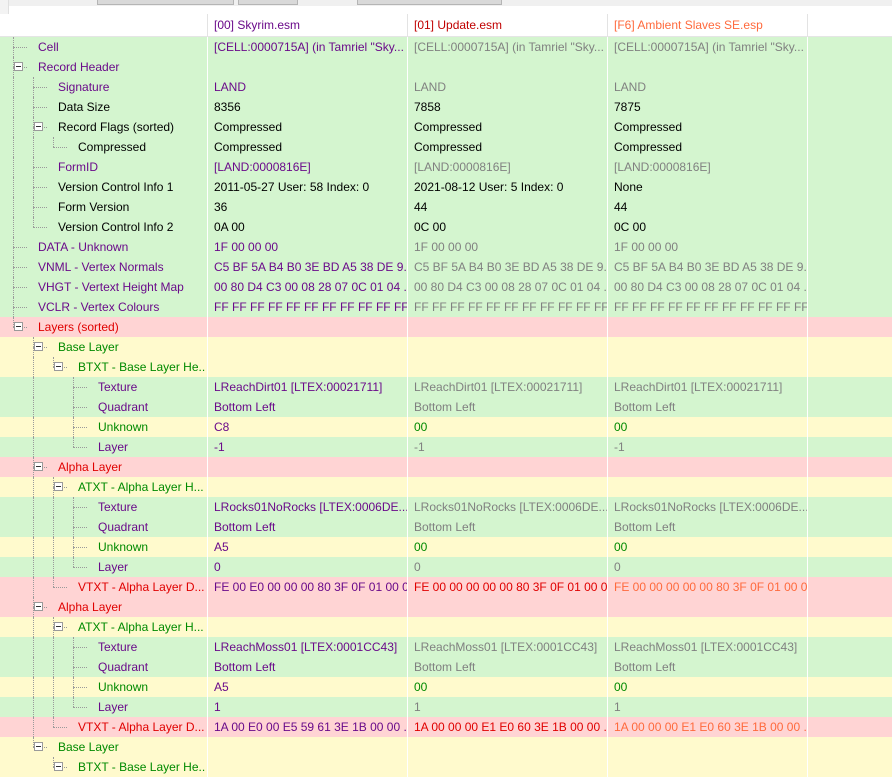 The image size is (892, 777). Describe the element at coordinates (508, 707) in the screenshot. I see `value-cell-update: 1` at that location.